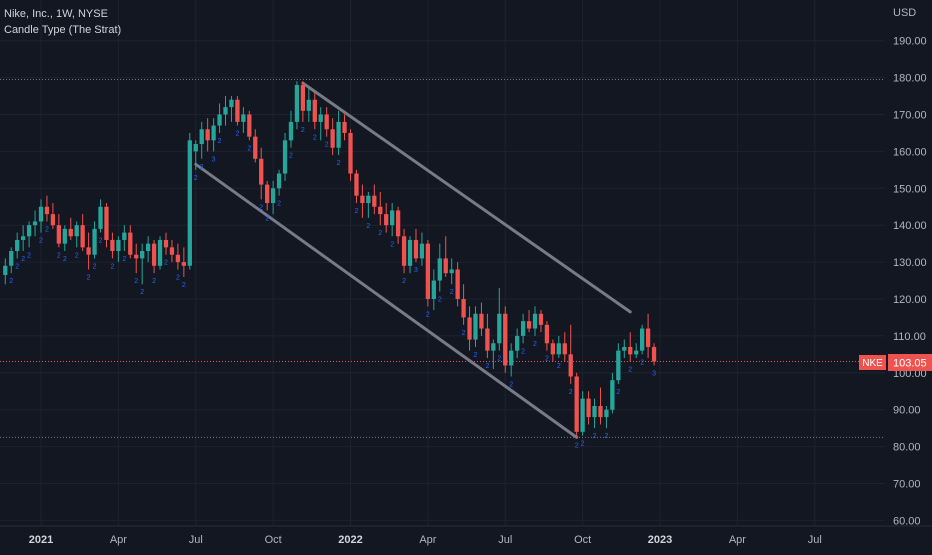 Image resolution: width=932 pixels, height=555 pixels. I want to click on time-tick-label: Apr, so click(737, 540).